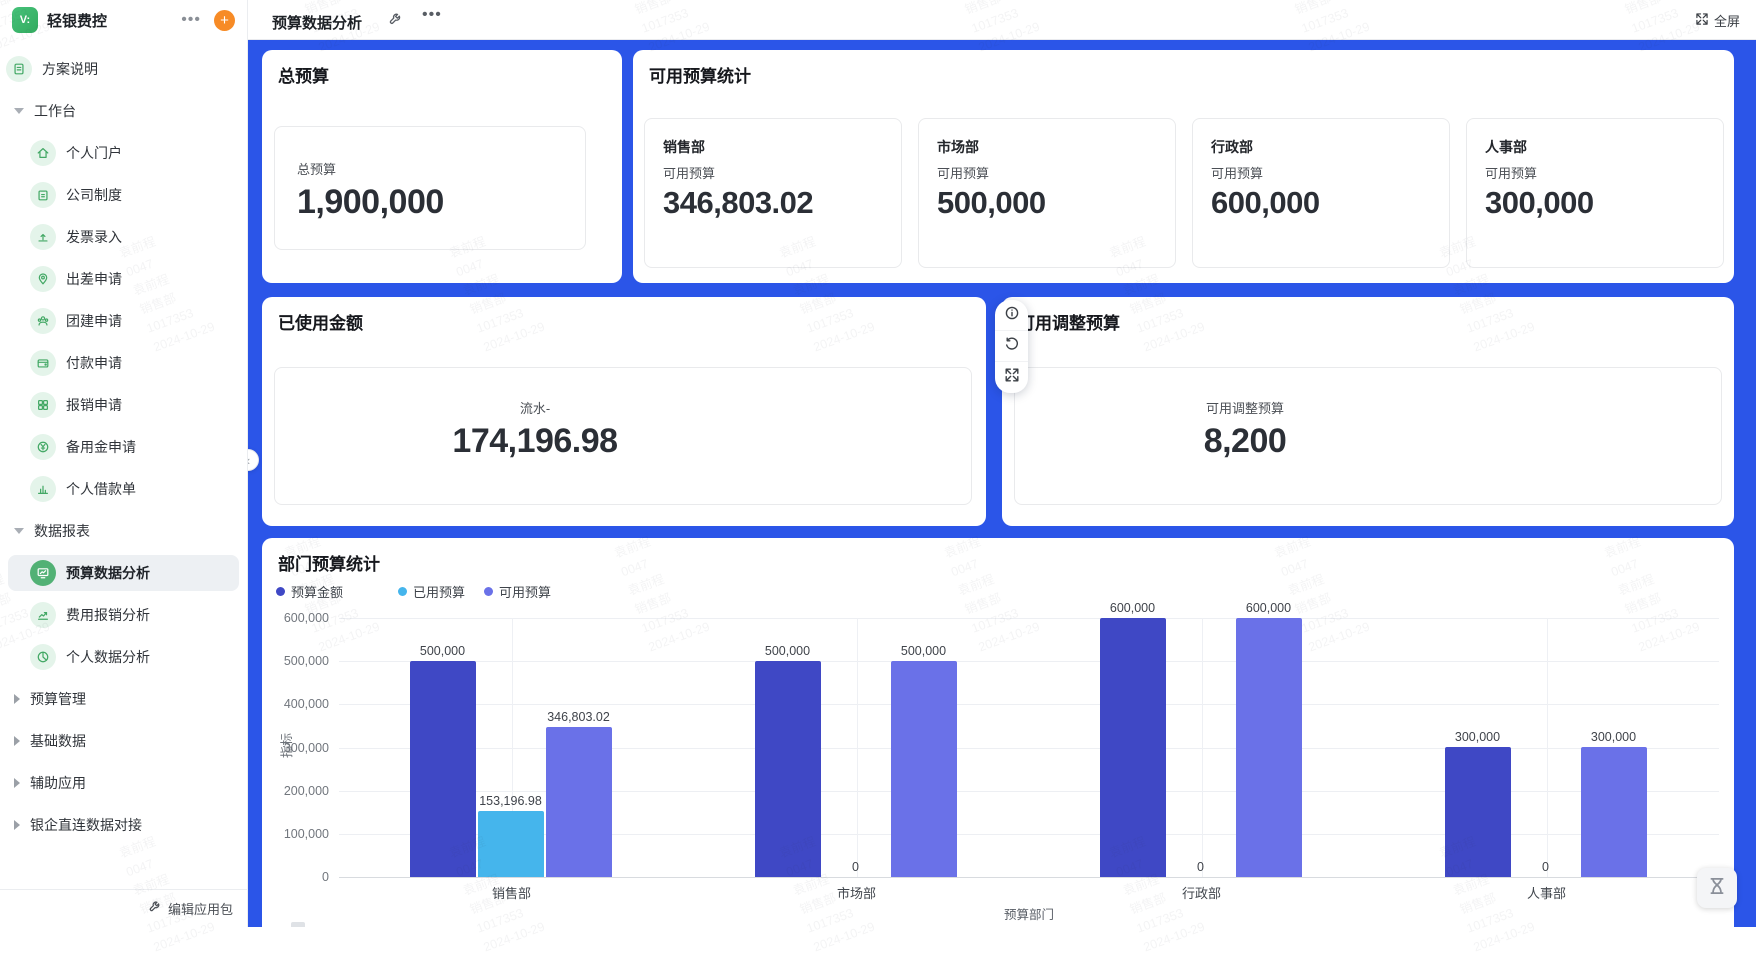 Image resolution: width=1756 pixels, height=957 pixels. Describe the element at coordinates (306, 704) in the screenshot. I see `y-tick-label: 400,000` at that location.